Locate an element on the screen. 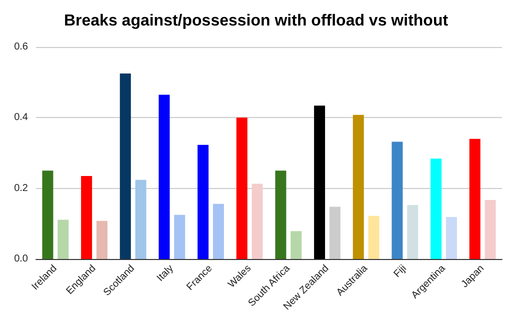  y-tick-label: 0.2 is located at coordinates (21, 188).